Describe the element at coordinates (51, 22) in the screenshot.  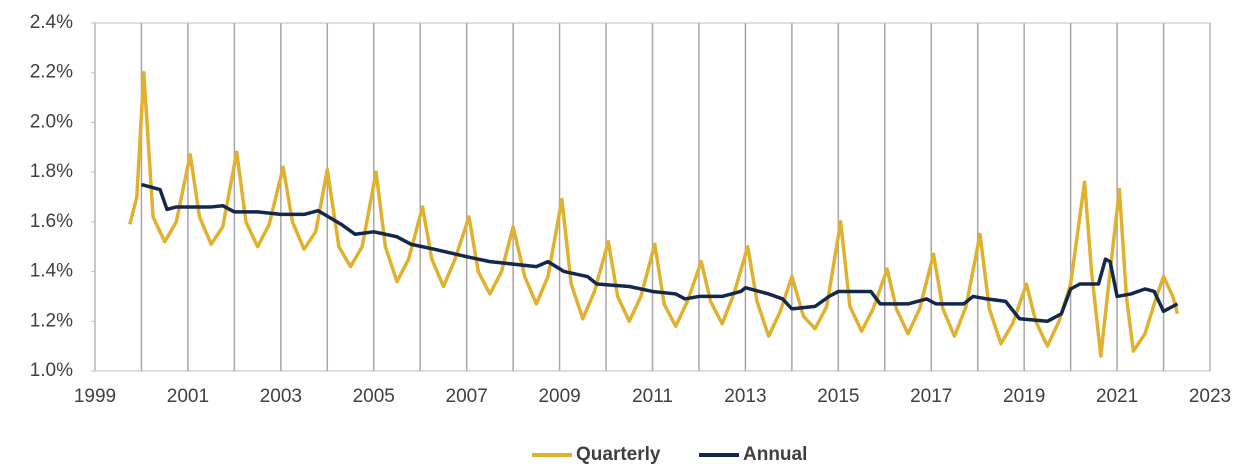
I see `y-tick-label: 2.4%` at that location.